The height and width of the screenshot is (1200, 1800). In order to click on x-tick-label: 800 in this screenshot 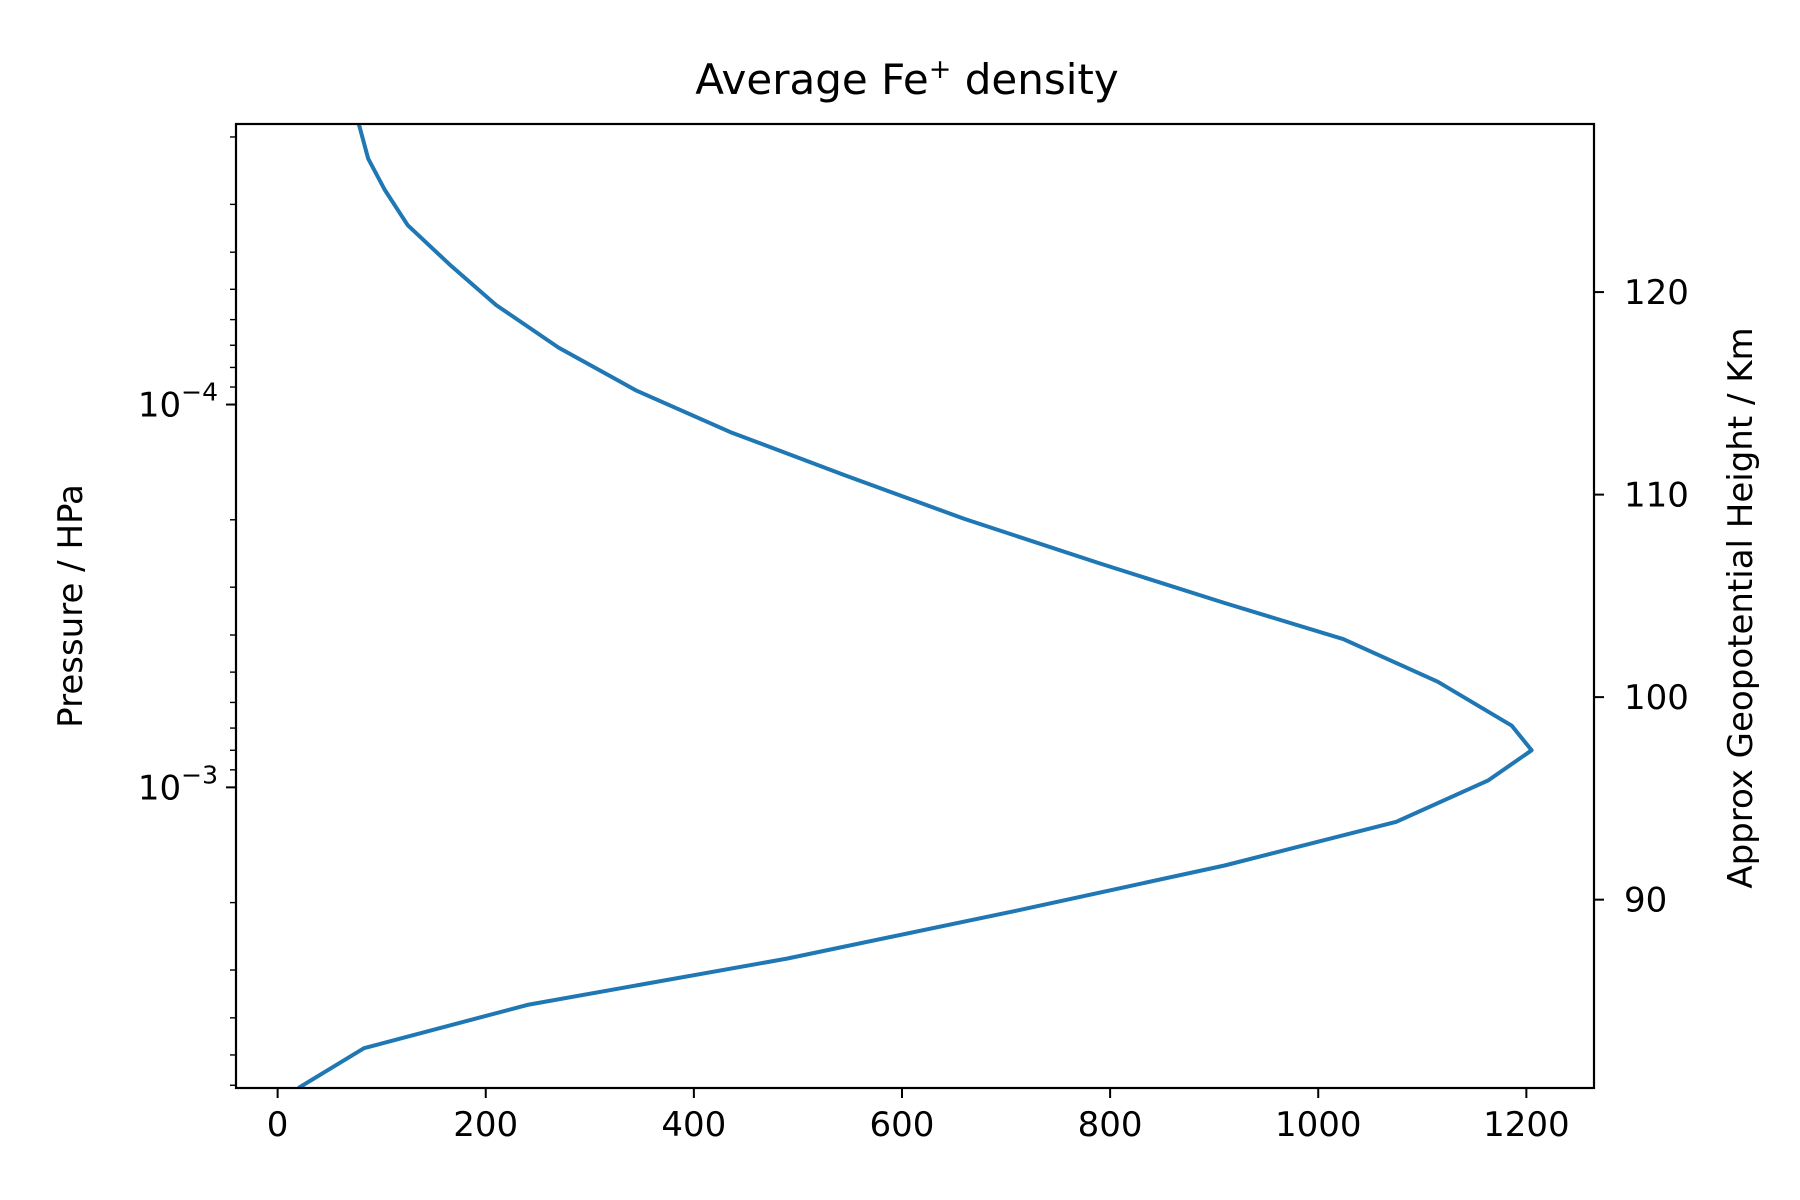, I will do `click(1110, 1125)`.